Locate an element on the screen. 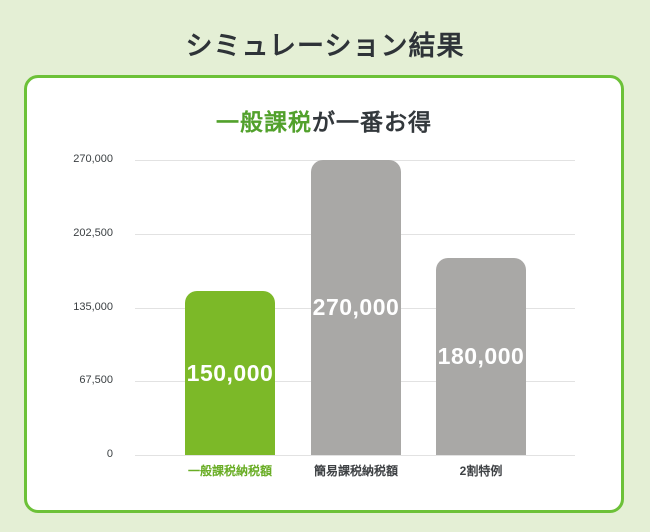  category-label-general-taxation: 一般課税納税額 is located at coordinates (229, 471).